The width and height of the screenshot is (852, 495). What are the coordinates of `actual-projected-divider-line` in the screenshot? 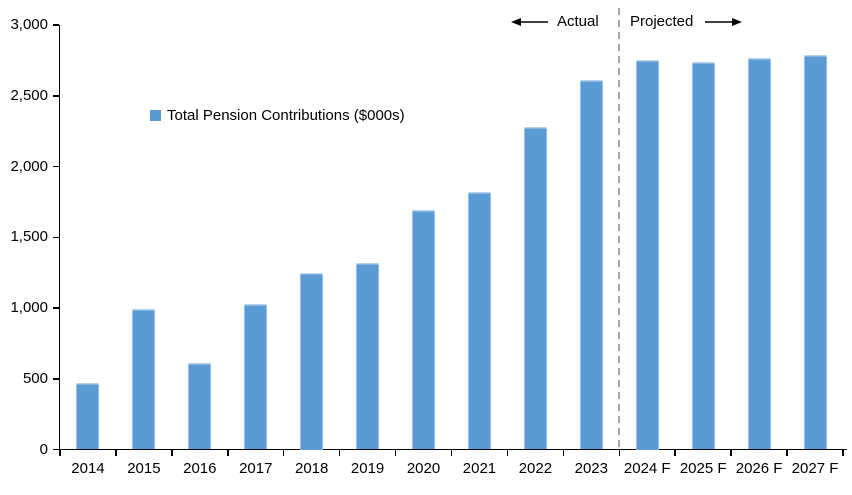 It's located at (619, 228).